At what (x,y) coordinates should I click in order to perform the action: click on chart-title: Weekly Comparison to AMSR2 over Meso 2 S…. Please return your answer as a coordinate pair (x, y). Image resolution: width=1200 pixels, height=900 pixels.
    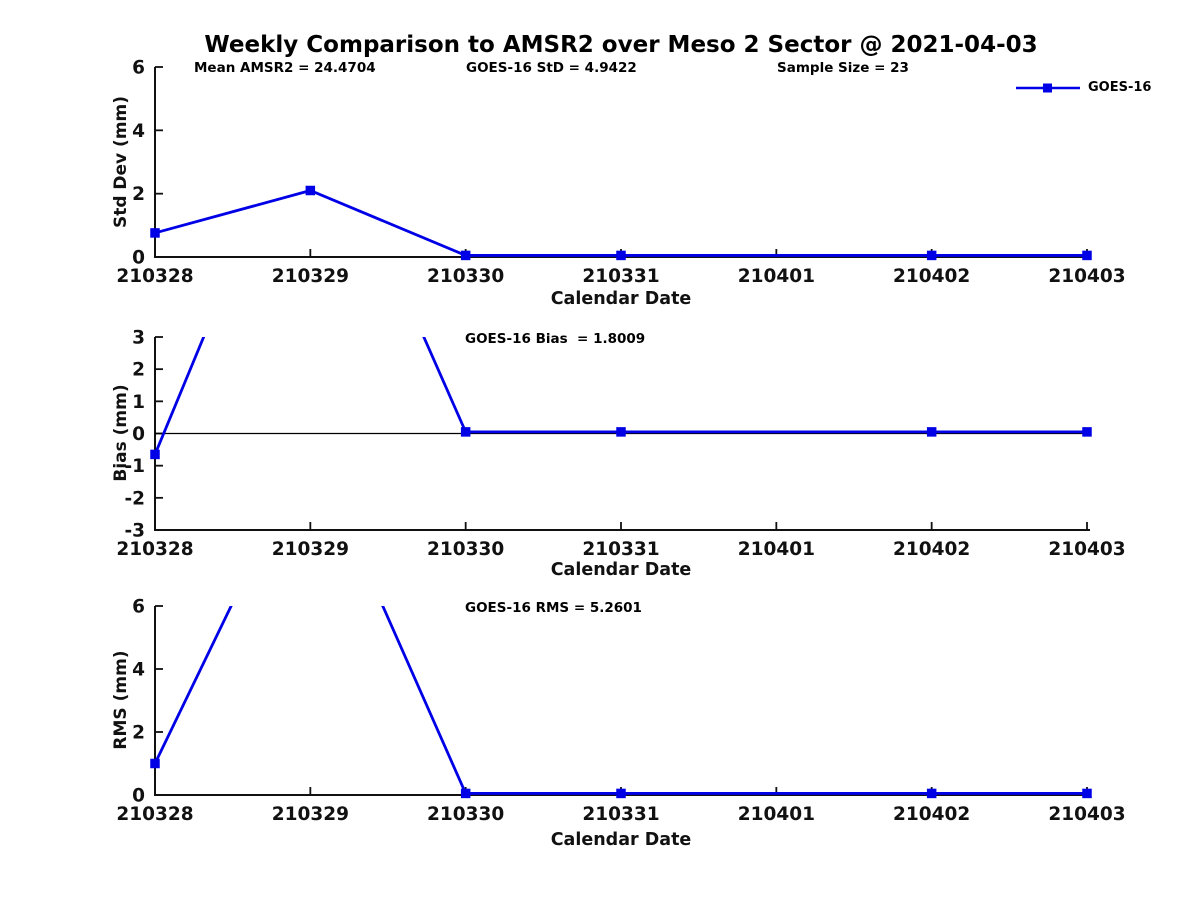
    Looking at the image, I should click on (621, 45).